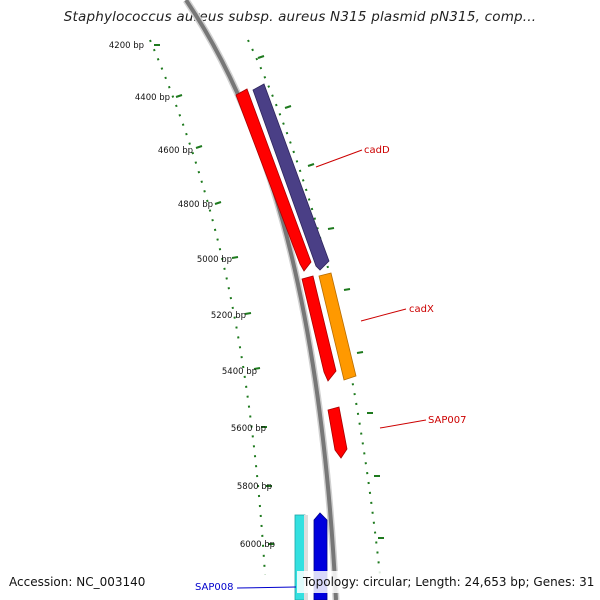  Describe the element at coordinates (254, 487) in the screenshot. I see `ruler-label: 5800 bp` at that location.